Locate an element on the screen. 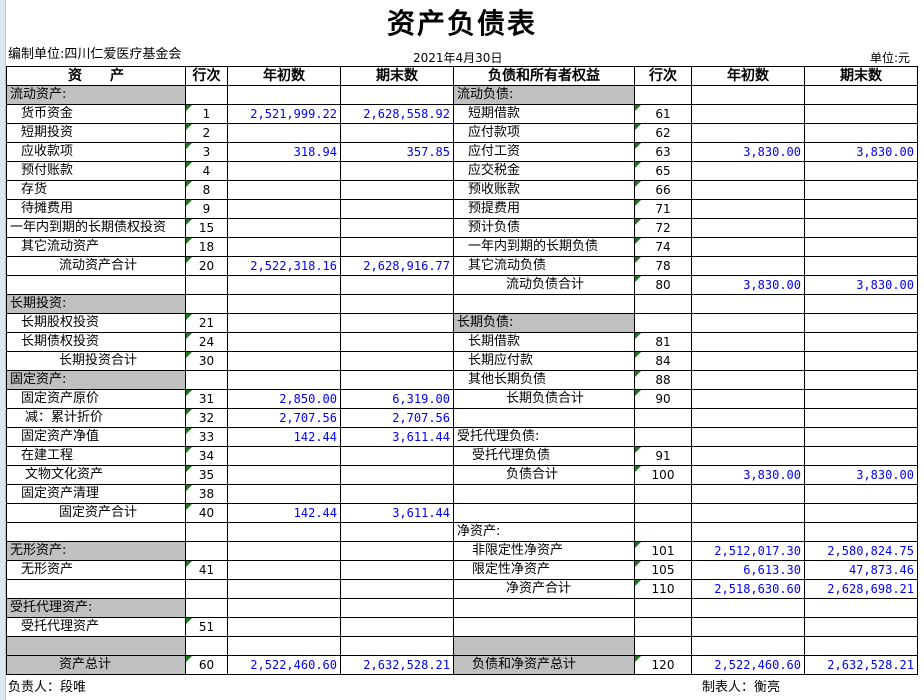  asset-label-cell: 无形资产: is located at coordinates (96, 551).